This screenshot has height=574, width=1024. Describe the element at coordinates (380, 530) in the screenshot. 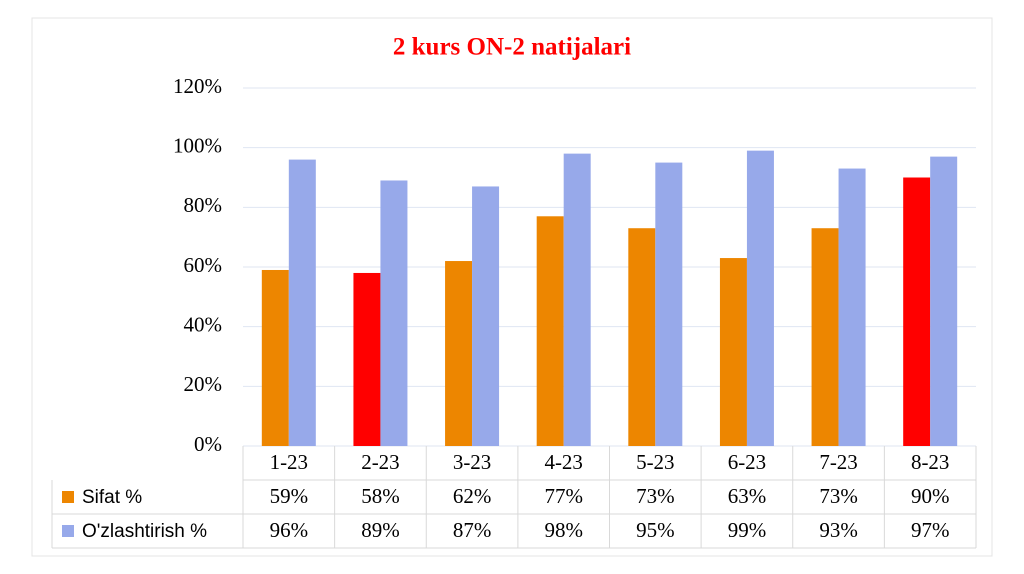

I see `table-value: 89%` at that location.